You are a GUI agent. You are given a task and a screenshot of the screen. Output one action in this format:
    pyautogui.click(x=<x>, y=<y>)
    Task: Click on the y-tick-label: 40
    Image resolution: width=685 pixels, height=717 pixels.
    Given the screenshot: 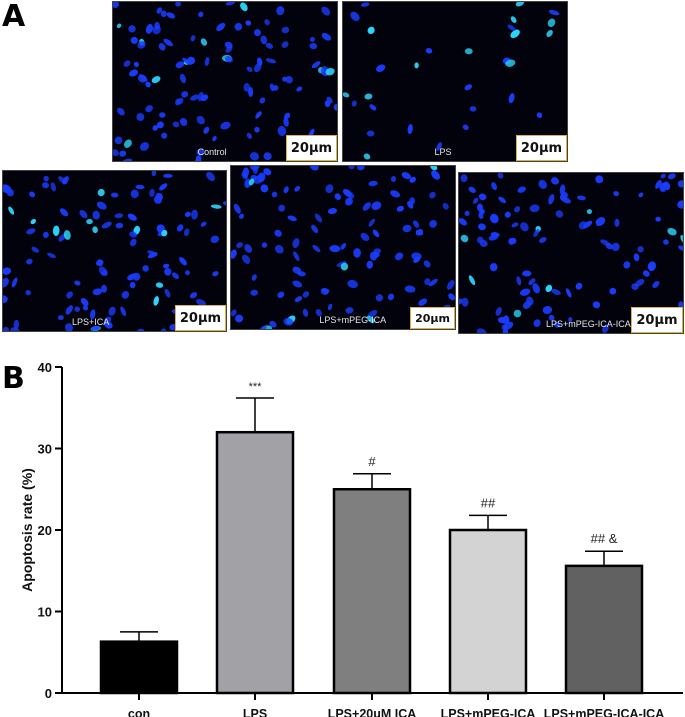 What is the action you would take?
    pyautogui.click(x=45, y=367)
    